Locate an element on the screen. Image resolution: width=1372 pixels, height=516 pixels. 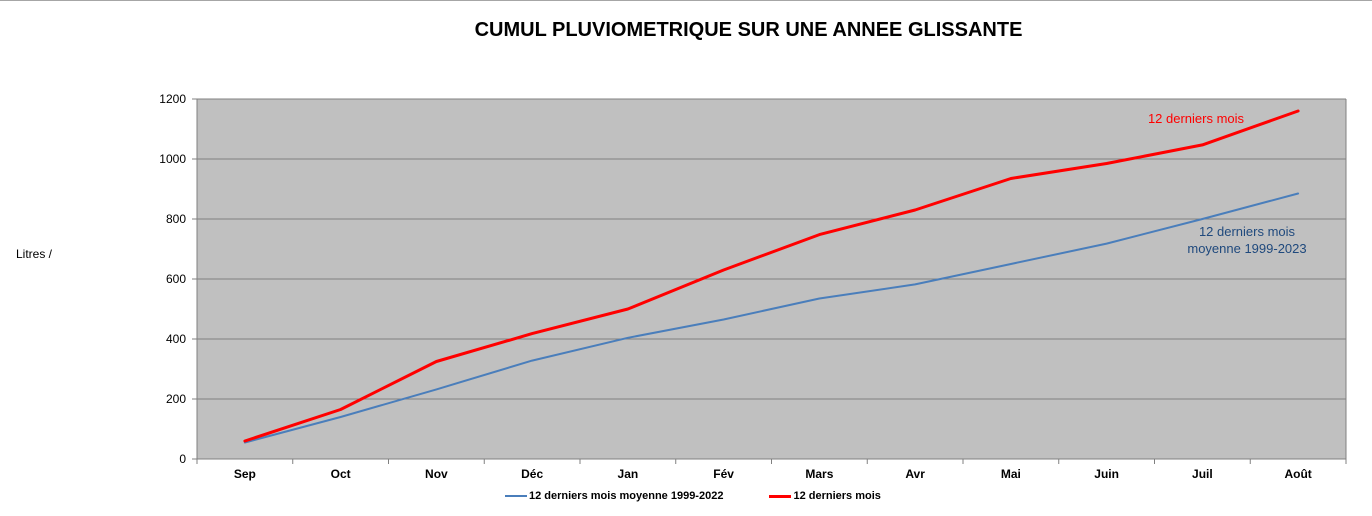
x-tick-label: Nov is located at coordinates (436, 474).